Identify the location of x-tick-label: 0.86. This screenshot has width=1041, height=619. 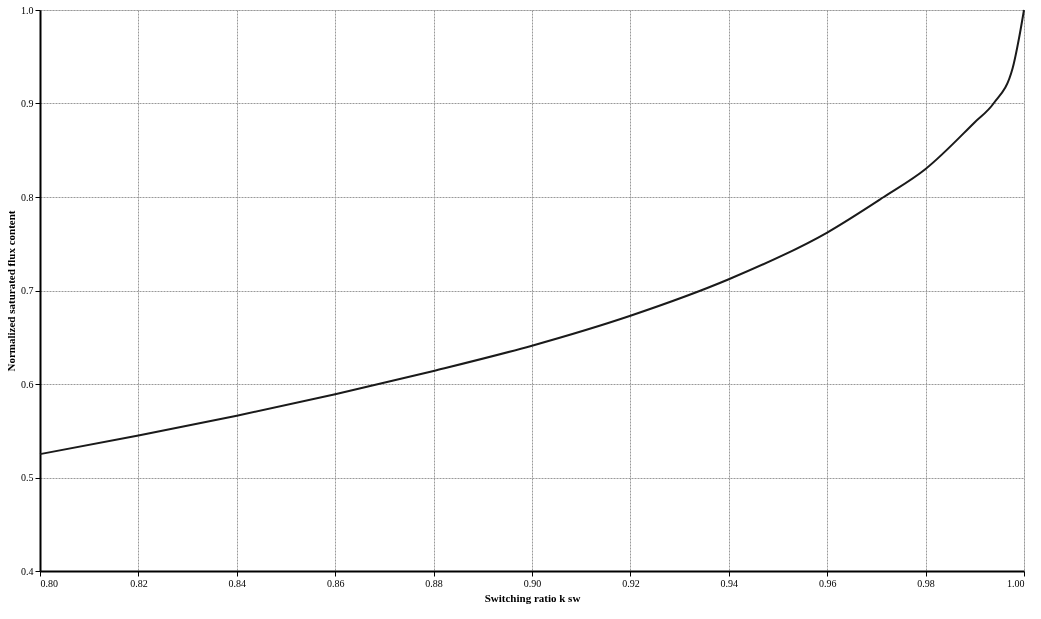
(335, 583).